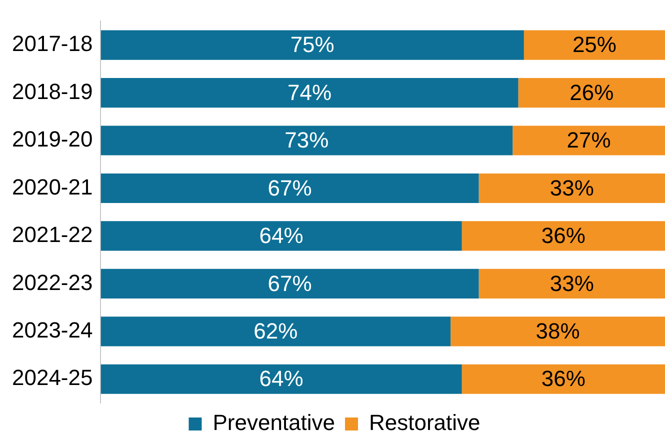 The image size is (665, 445). Describe the element at coordinates (52, 377) in the screenshot. I see `y-tick-label: 2024-25` at that location.